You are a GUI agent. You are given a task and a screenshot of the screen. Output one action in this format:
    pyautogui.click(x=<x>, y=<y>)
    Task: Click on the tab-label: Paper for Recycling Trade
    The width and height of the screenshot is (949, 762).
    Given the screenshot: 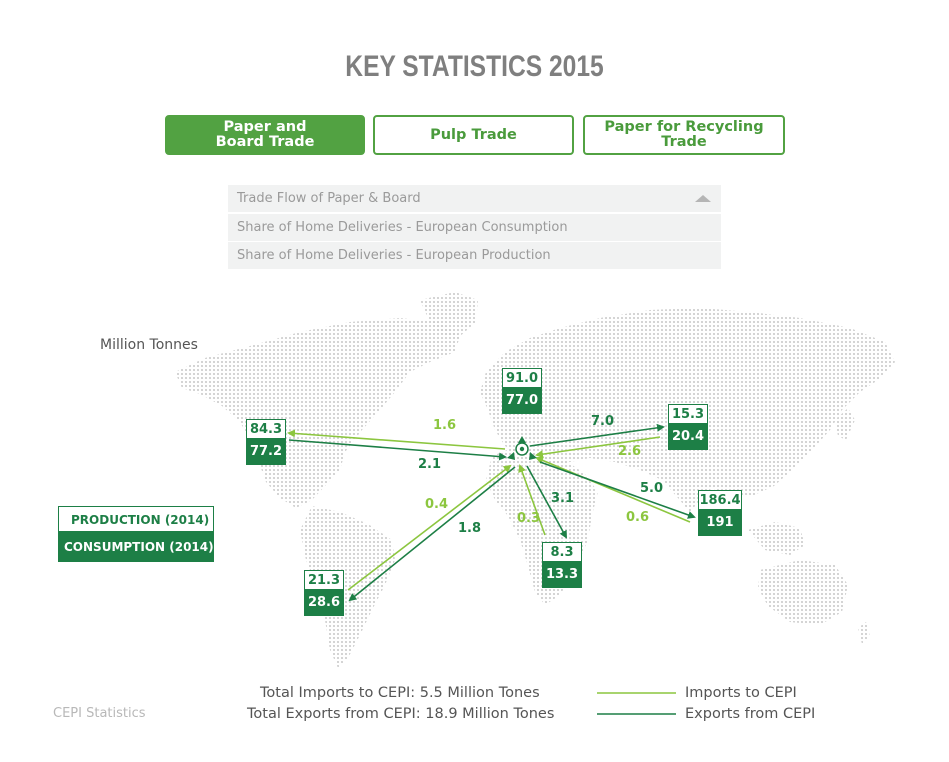 What is the action you would take?
    pyautogui.click(x=684, y=134)
    